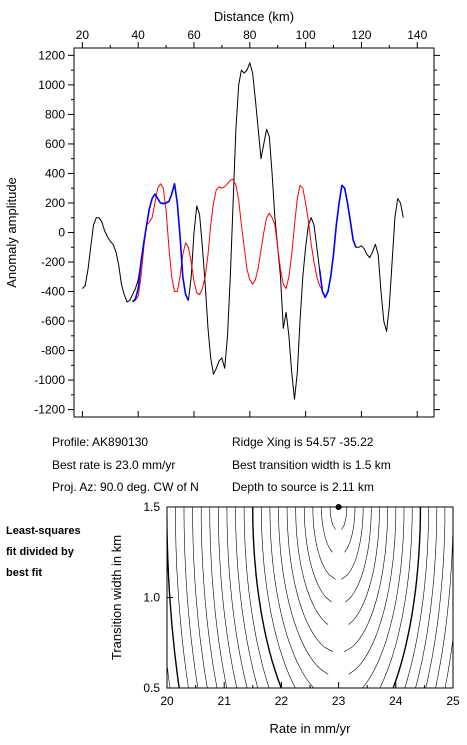  Describe the element at coordinates (306, 35) in the screenshot. I see `x-tick-label: 100` at that location.